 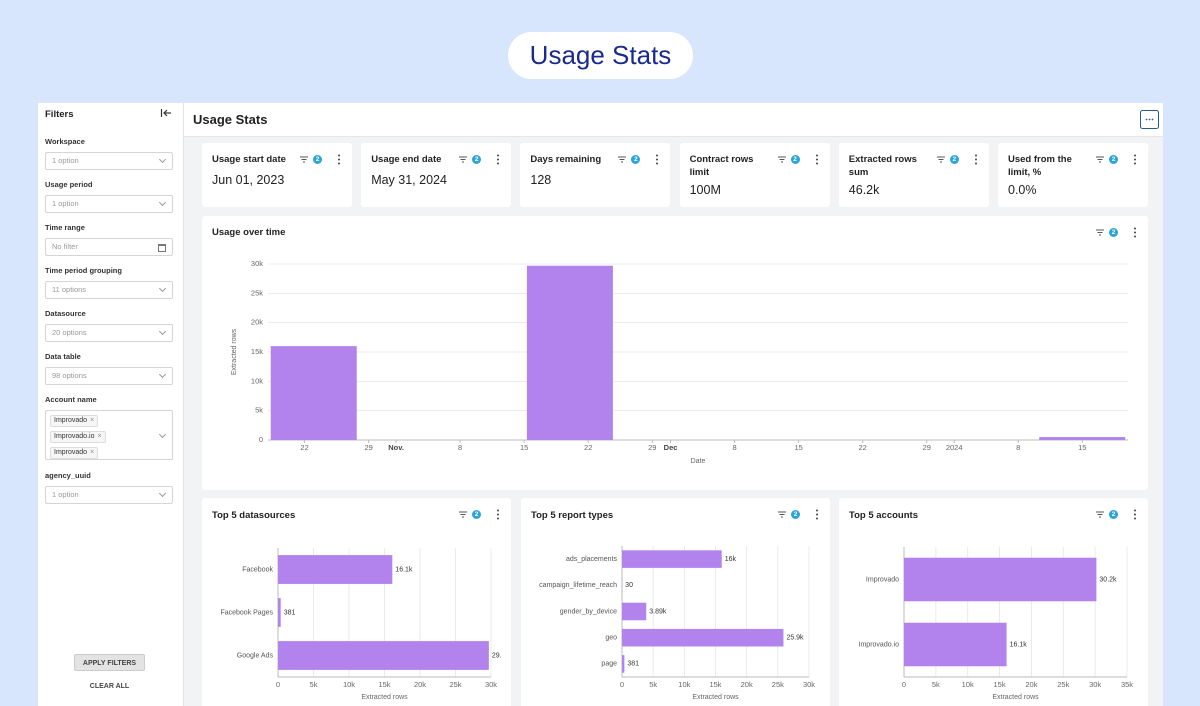 What do you see at coordinates (1040, 166) in the screenshot?
I see `kpi-title: Used from the limit, %` at bounding box center [1040, 166].